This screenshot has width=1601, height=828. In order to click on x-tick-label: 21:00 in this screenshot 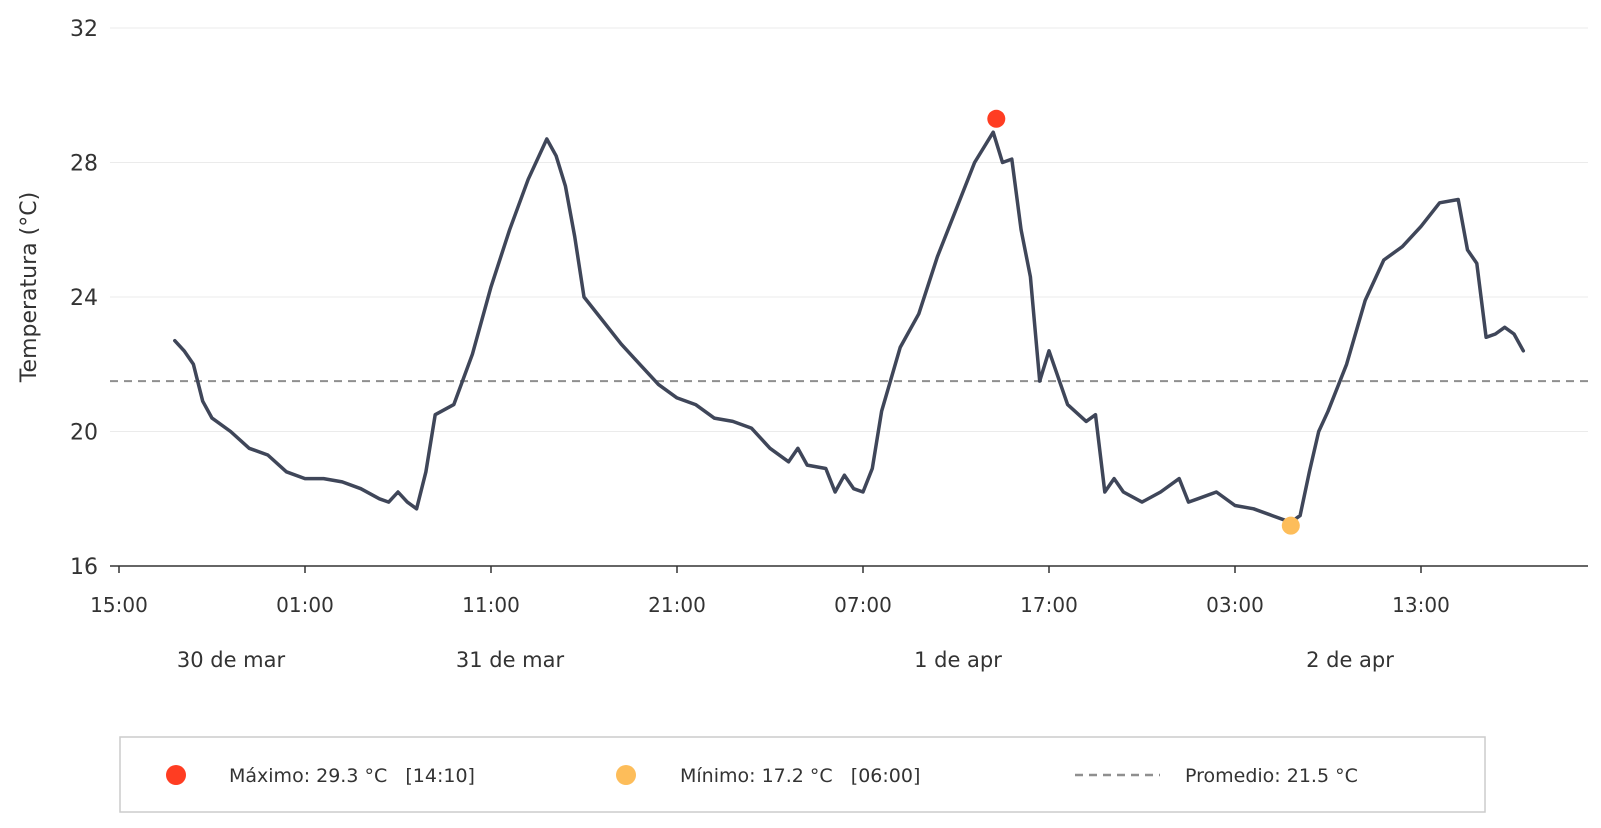, I will do `click(677, 605)`.